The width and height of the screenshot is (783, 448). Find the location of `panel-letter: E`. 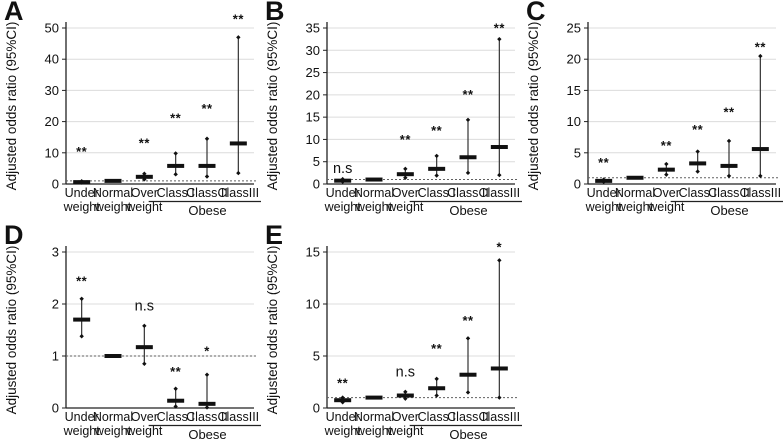

panel-letter: E is located at coordinates (274, 235).